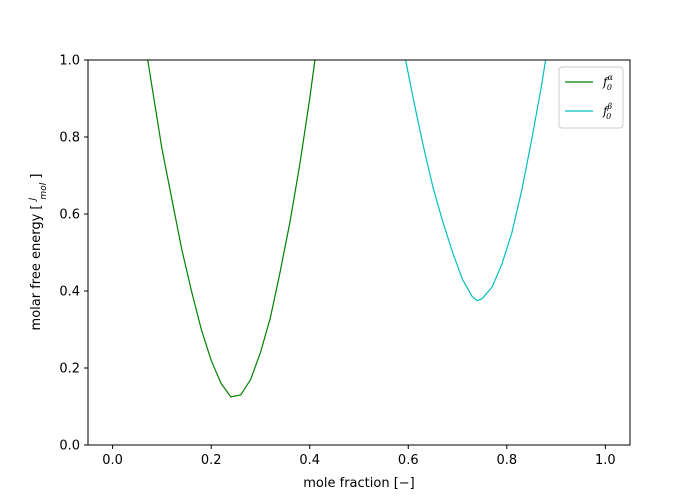  Describe the element at coordinates (69, 292) in the screenshot. I see `y-tick-label: 0.4` at that location.